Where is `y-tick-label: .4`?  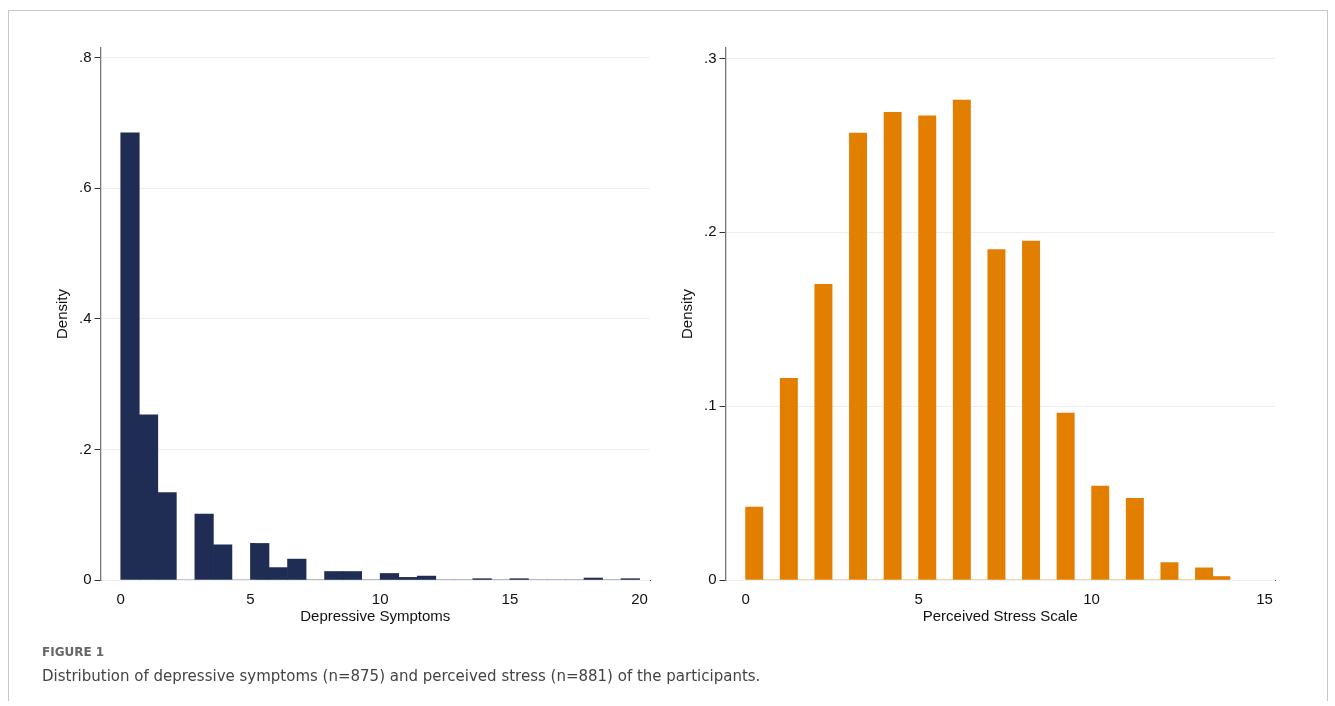 y-tick-label: .4 is located at coordinates (85, 318).